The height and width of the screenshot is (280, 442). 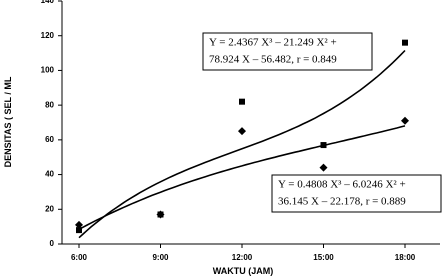 I want to click on equation-text: 78.924 X – 56.482, r = 0.849, so click(x=273, y=60).